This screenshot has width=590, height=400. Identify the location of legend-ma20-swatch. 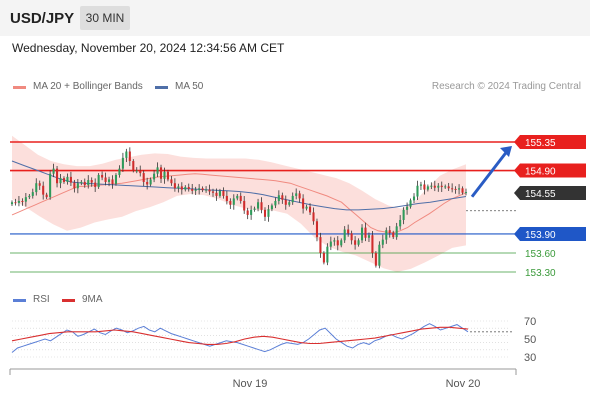
(19, 87).